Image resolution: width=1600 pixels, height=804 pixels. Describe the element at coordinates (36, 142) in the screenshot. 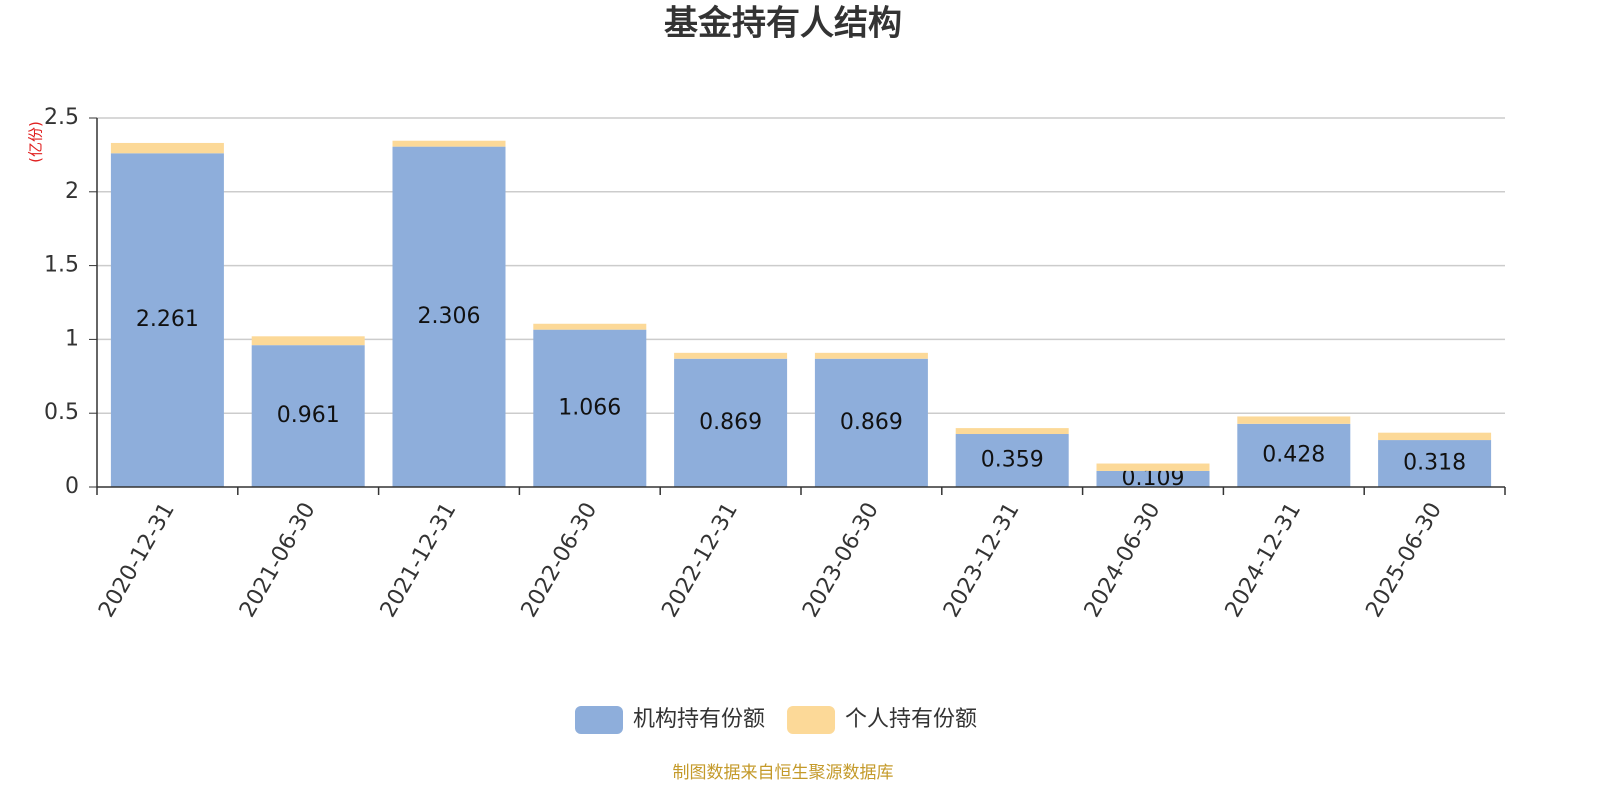

I see `y-unit: (亿份)` at that location.